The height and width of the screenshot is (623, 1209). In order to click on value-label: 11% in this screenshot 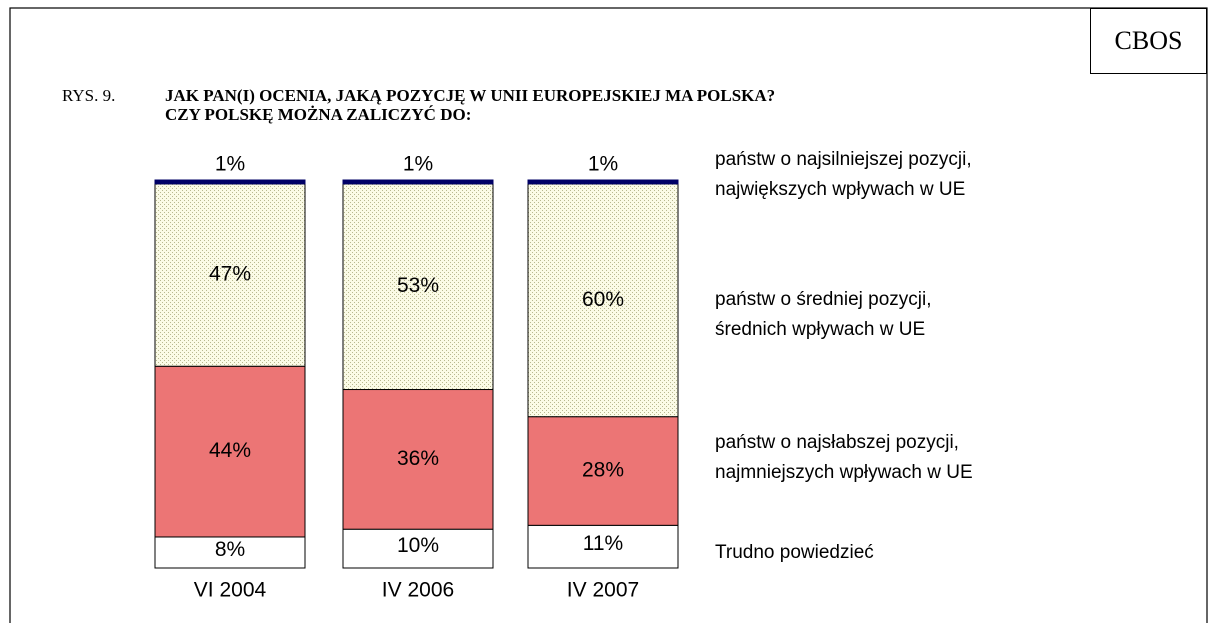, I will do `click(603, 543)`.